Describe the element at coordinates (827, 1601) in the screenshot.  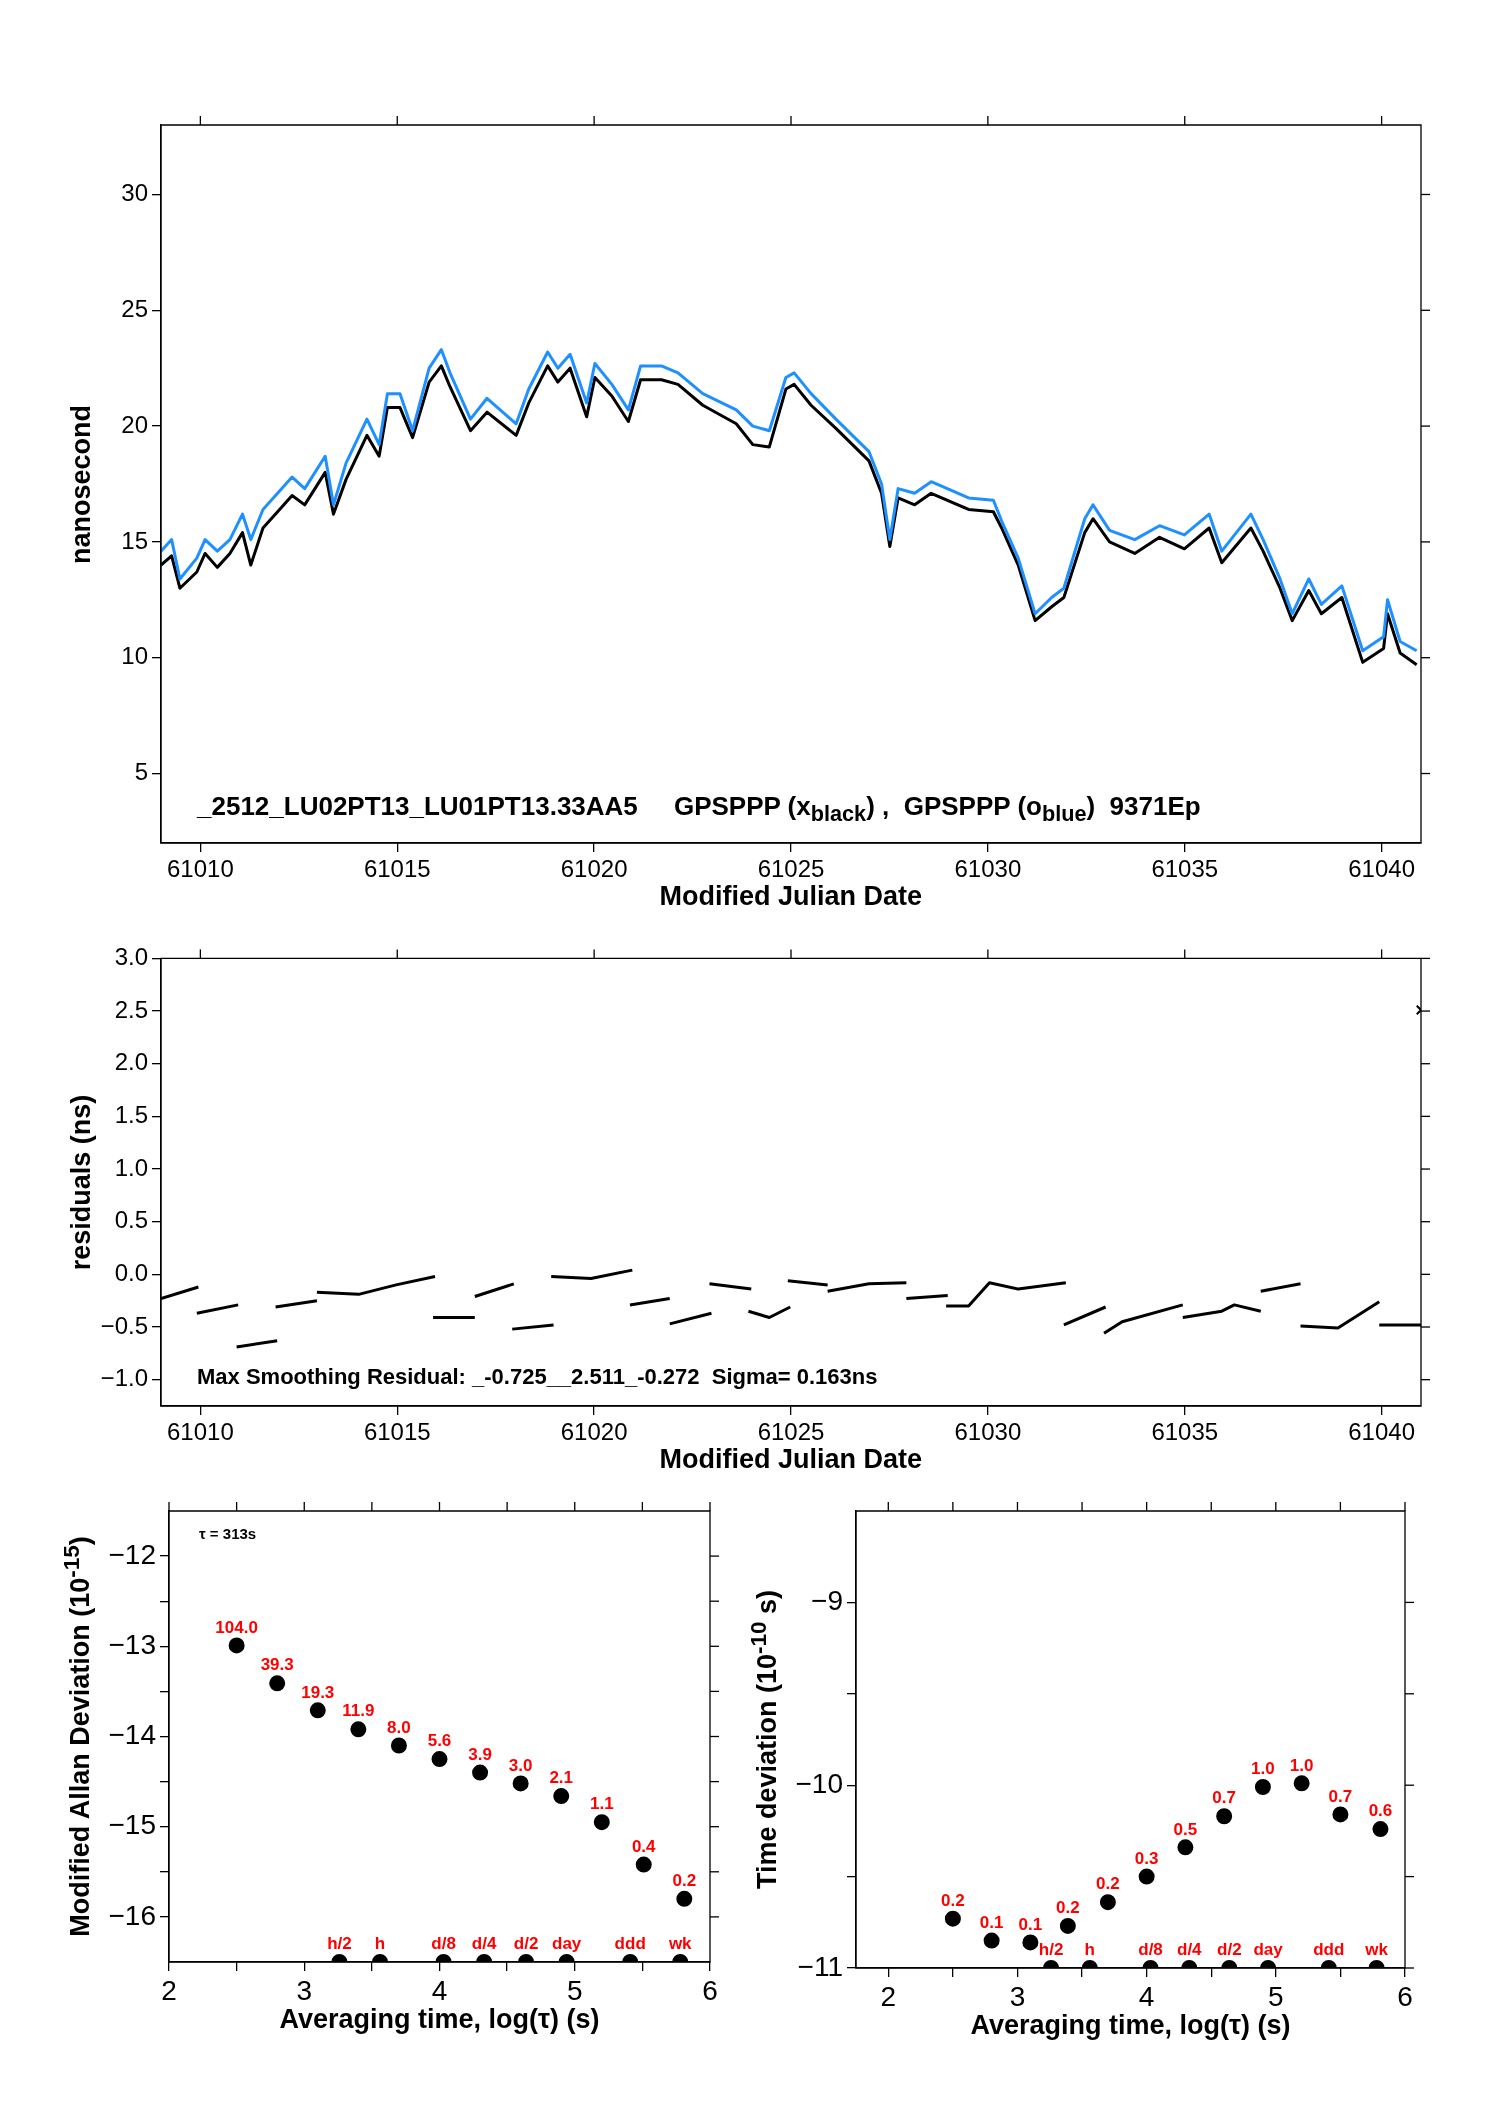
I see `y-tick-label: −9` at that location.